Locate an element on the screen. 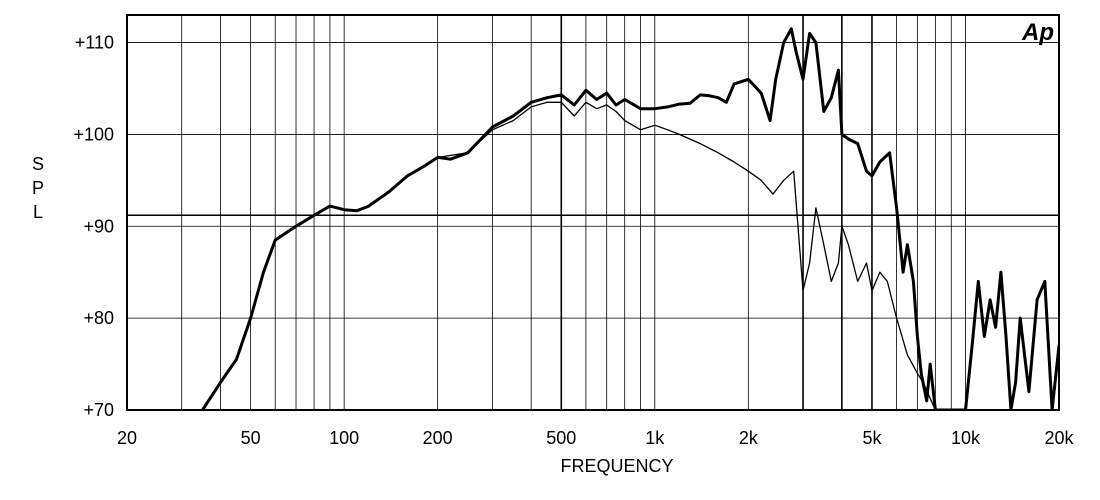  y-tick-label: +80 is located at coordinates (98, 318).